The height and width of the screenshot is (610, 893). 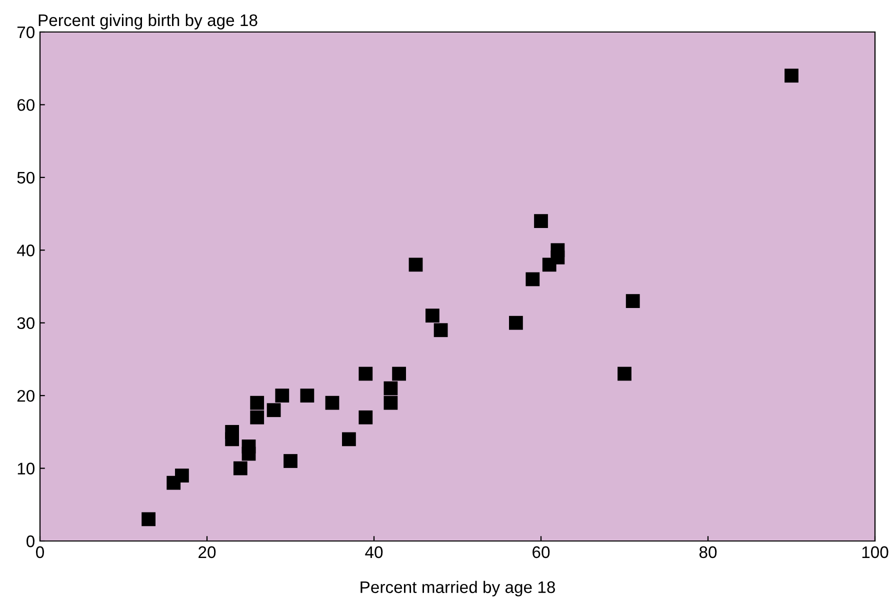 What do you see at coordinates (26, 468) in the screenshot?
I see `y-tick-label: 10` at bounding box center [26, 468].